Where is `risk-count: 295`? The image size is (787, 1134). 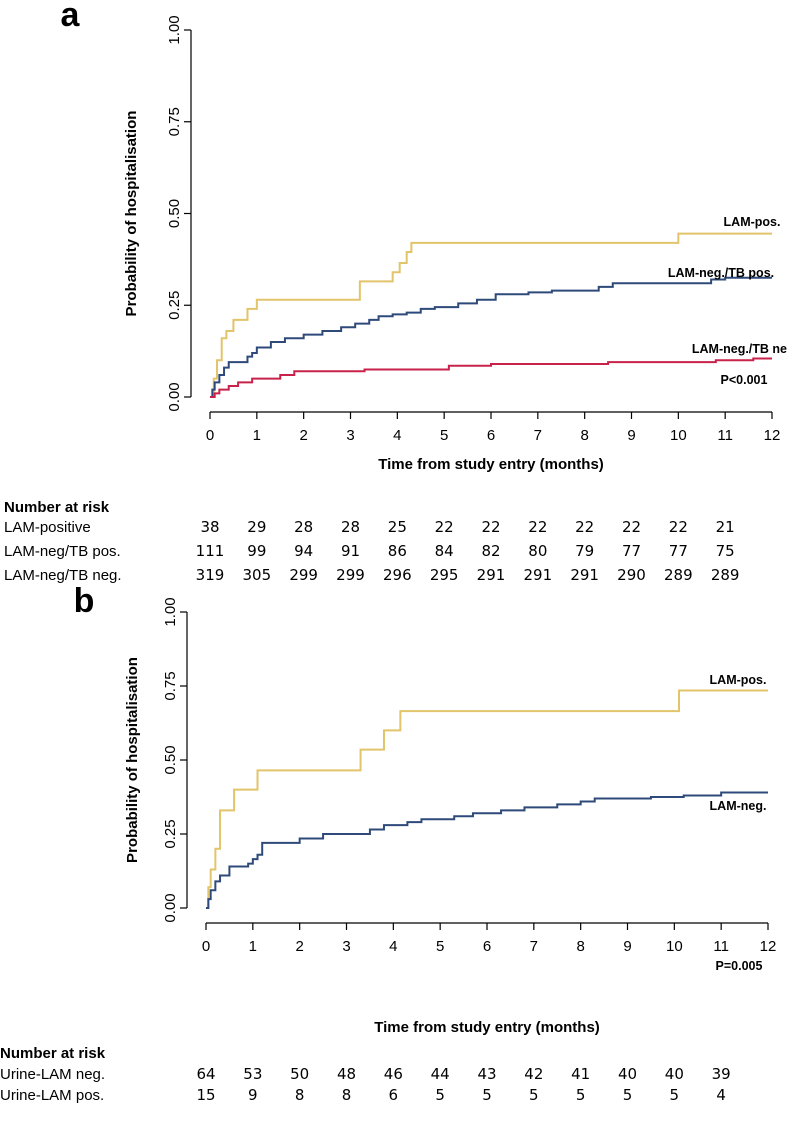
risk-count: 295 is located at coordinates (444, 575).